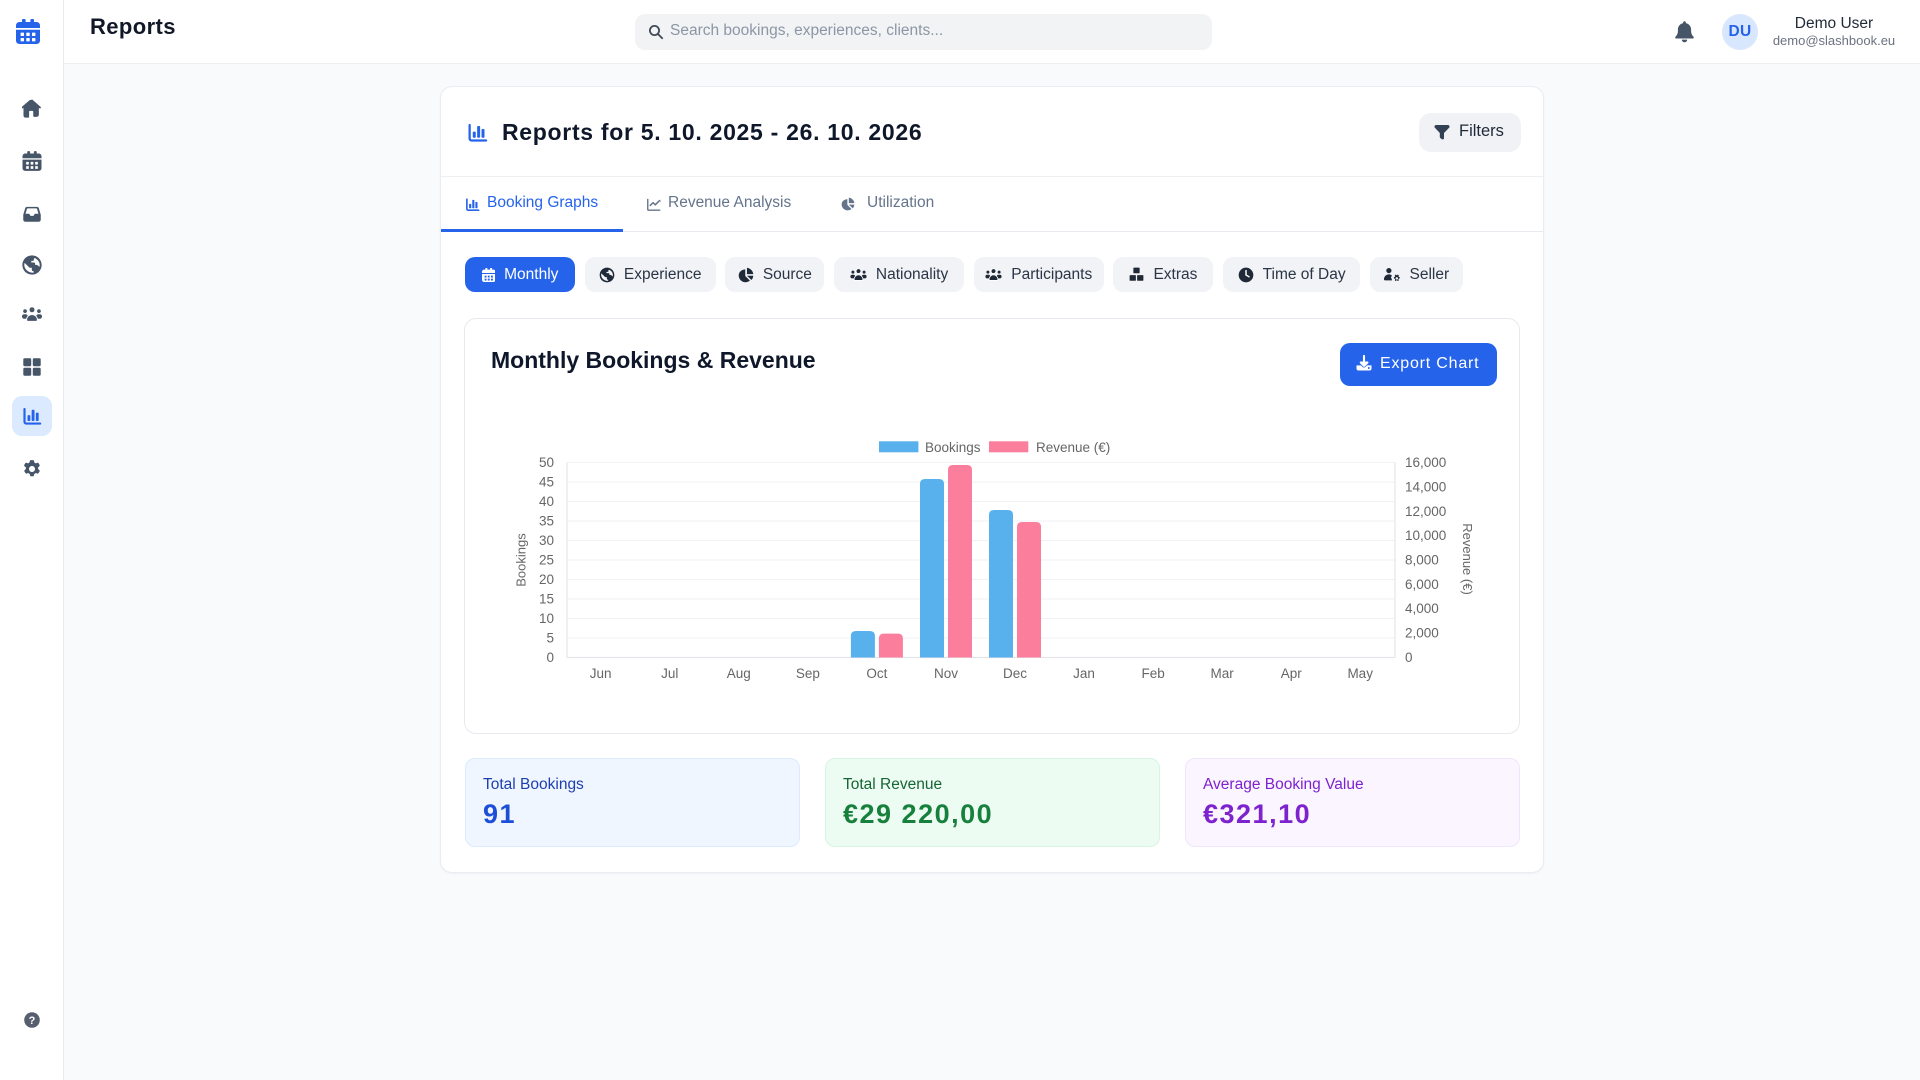 This screenshot has width=1920, height=1080. I want to click on svg-text: 6,000, so click(1422, 584).